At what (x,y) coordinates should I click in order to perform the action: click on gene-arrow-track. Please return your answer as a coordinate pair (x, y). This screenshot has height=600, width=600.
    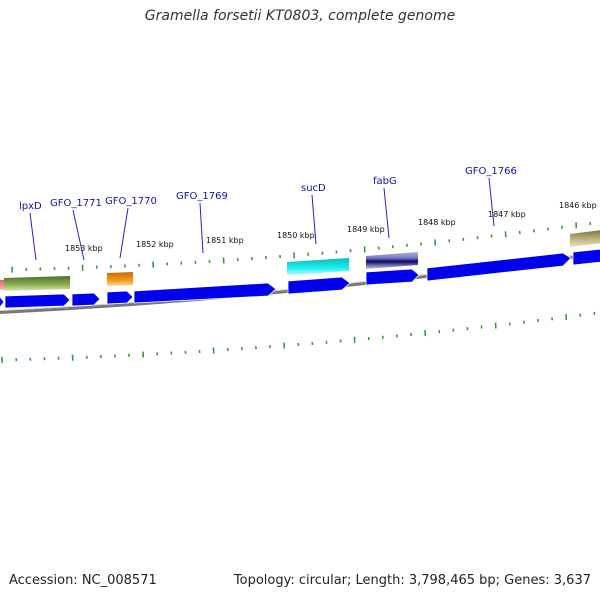
    Looking at the image, I should click on (300, 278).